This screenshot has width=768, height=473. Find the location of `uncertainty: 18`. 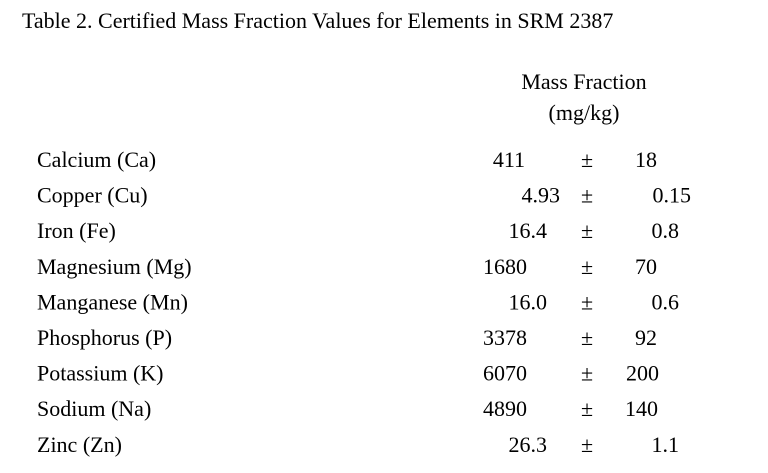

uncertainty: 18 is located at coordinates (646, 159).